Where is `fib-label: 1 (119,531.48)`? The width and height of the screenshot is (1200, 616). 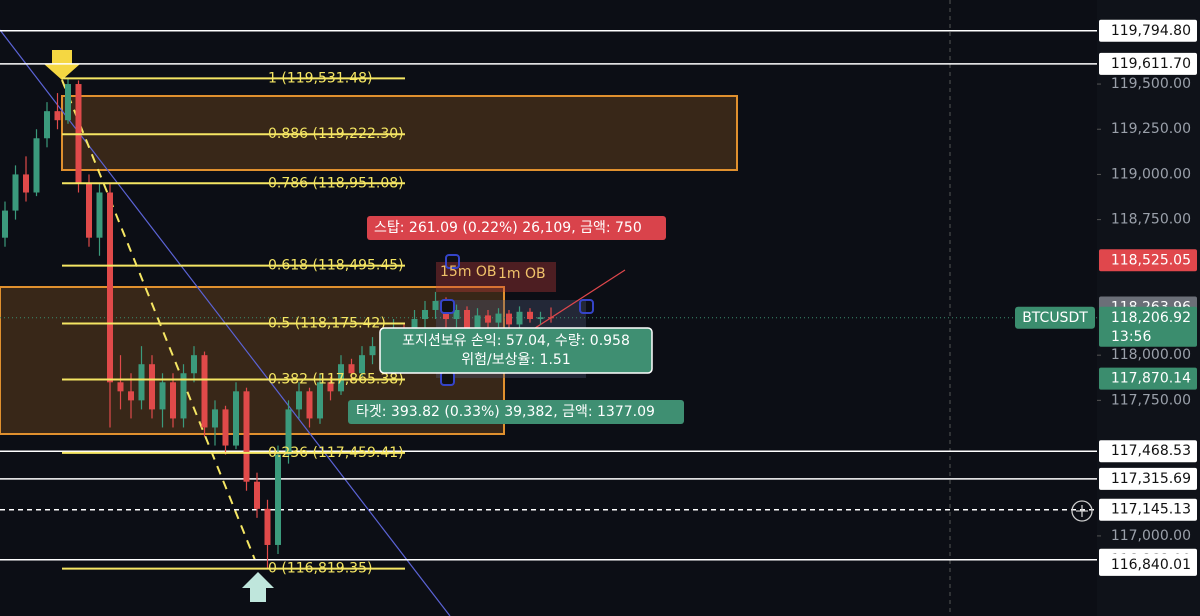 fib-label: 1 (119,531.48) is located at coordinates (320, 78).